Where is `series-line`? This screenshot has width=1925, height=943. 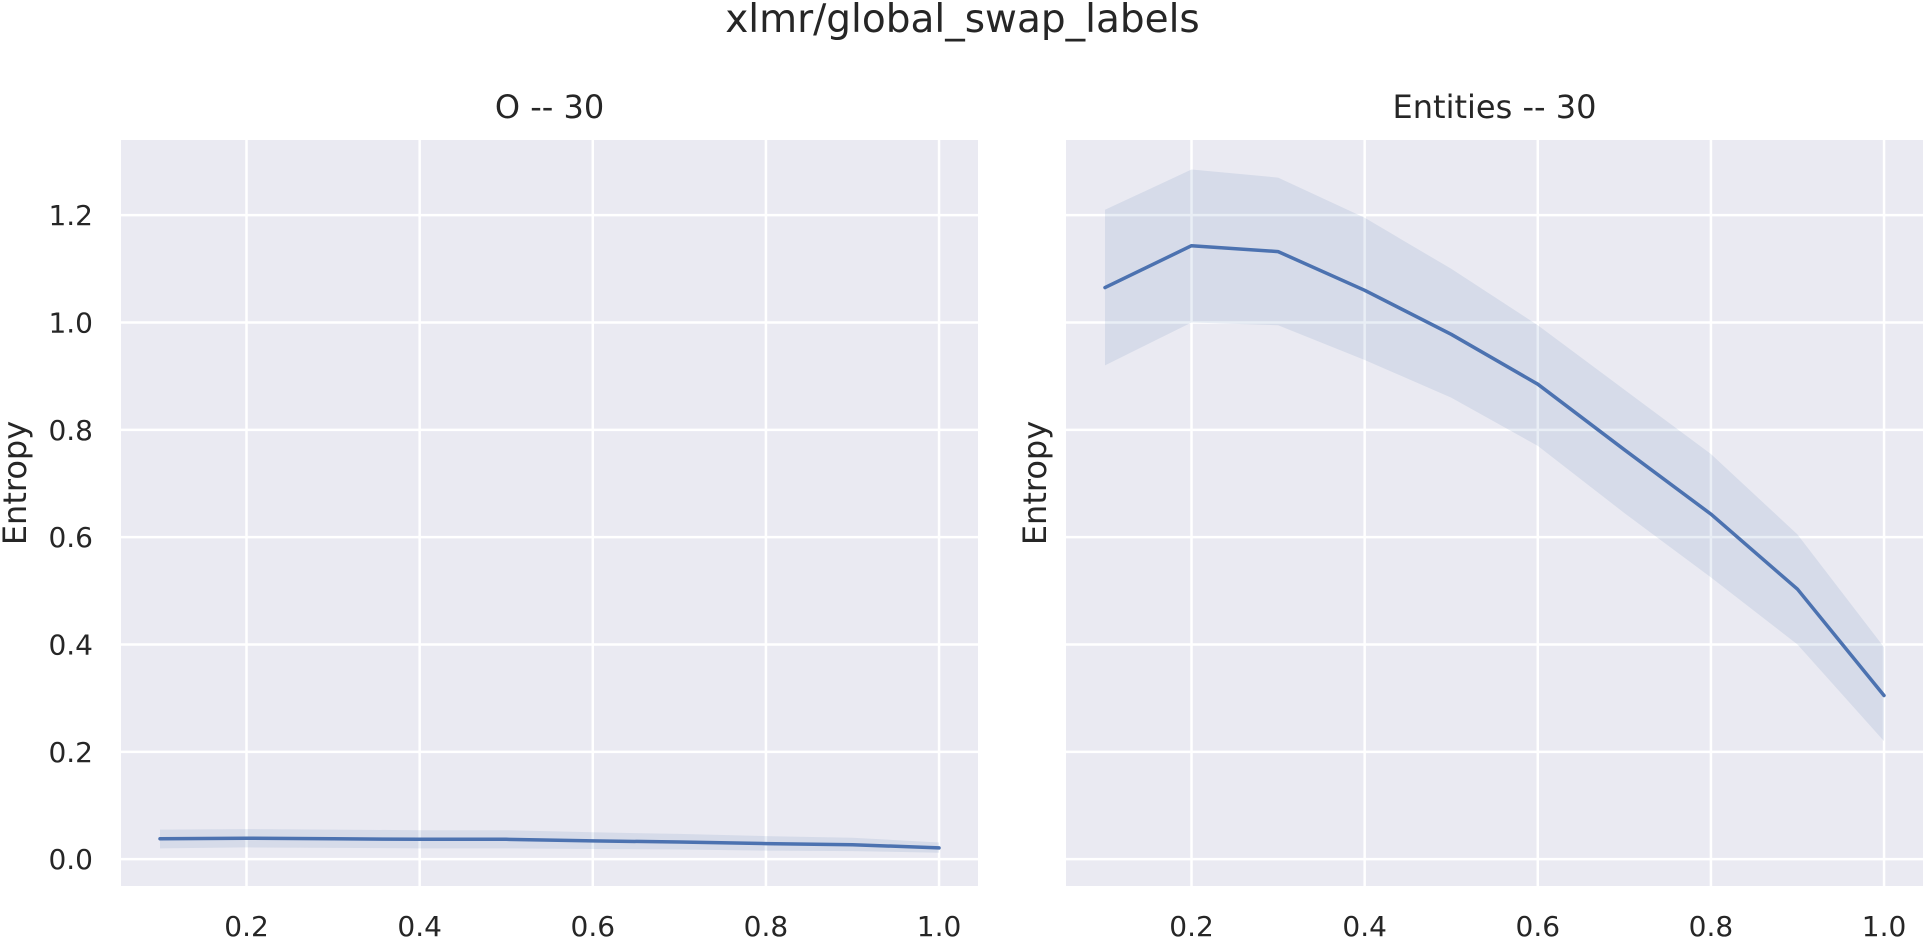 series-line is located at coordinates (549, 843).